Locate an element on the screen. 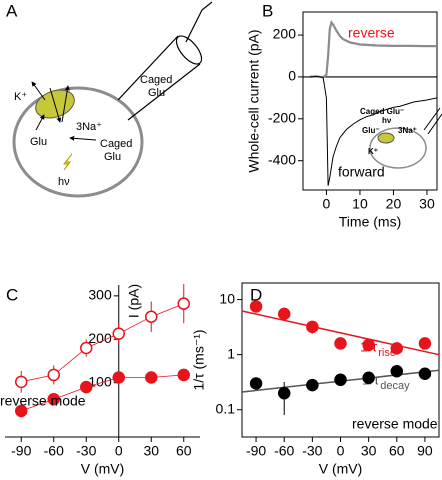 This screenshot has width=442, height=480. label: K⁺ is located at coordinates (20, 97).